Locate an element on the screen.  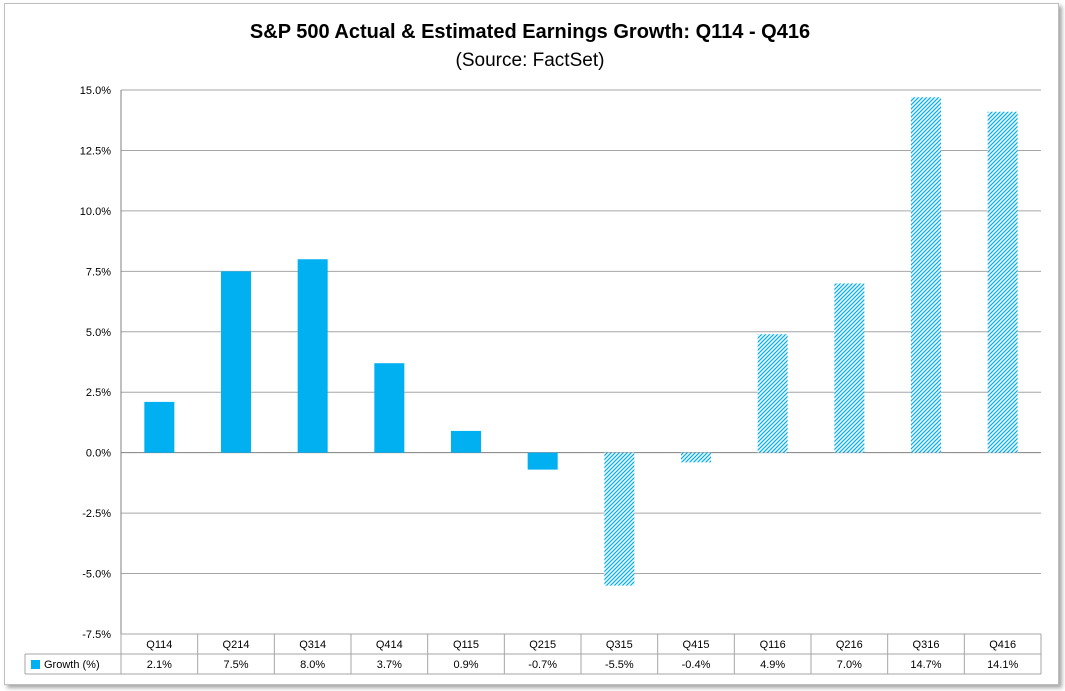
data-label: 7.0% is located at coordinates (849, 665).